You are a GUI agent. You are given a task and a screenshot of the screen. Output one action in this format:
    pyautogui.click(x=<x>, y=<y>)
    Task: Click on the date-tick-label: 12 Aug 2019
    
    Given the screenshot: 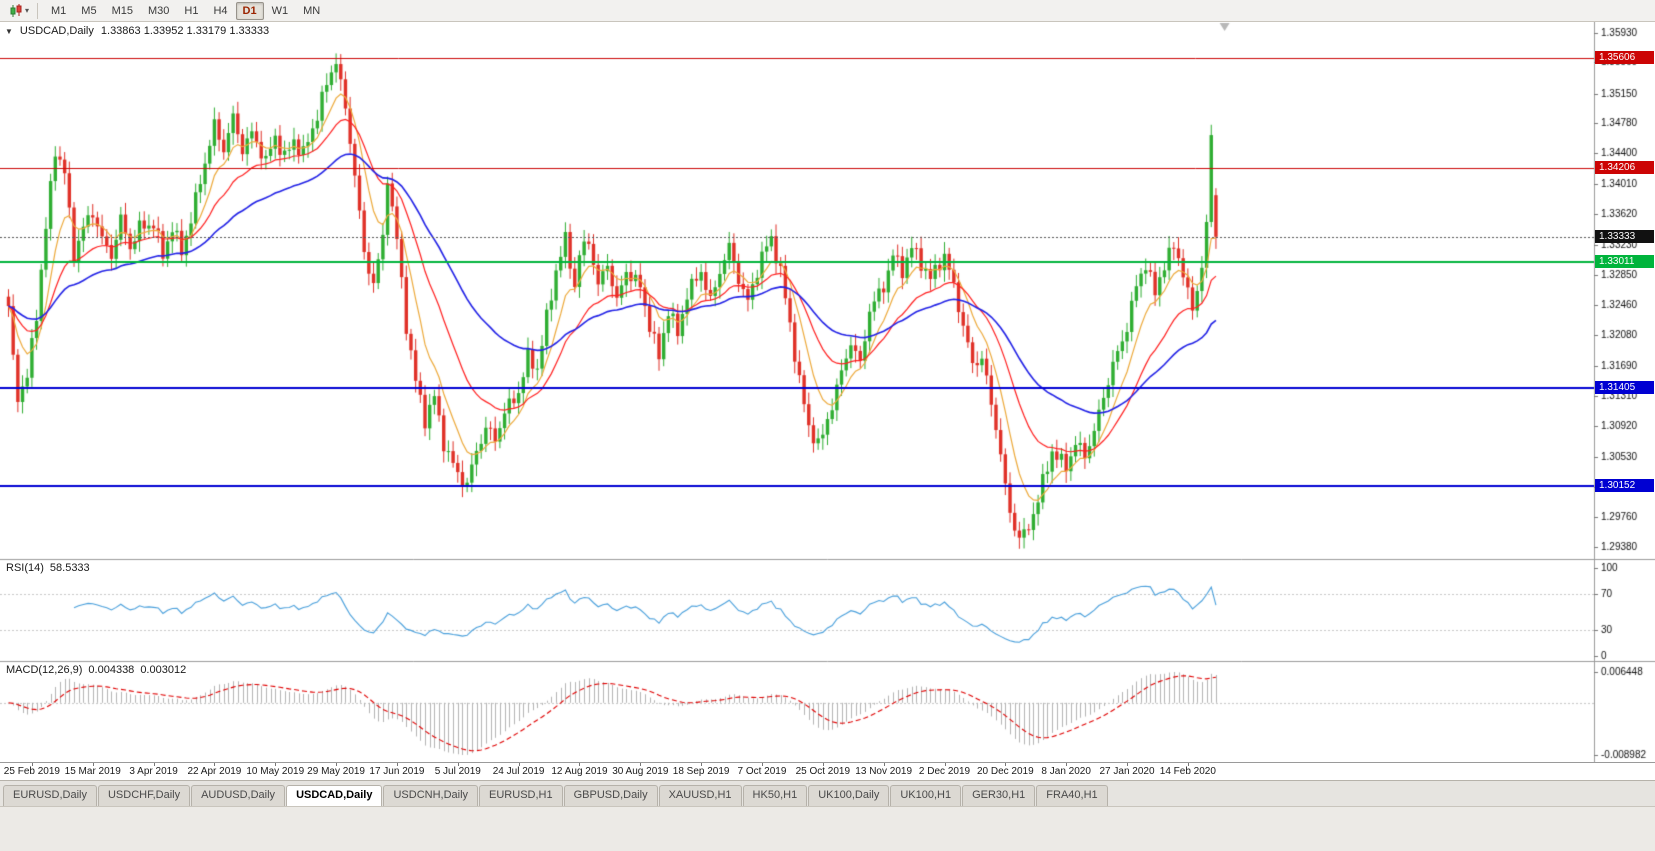 What is the action you would take?
    pyautogui.click(x=579, y=771)
    